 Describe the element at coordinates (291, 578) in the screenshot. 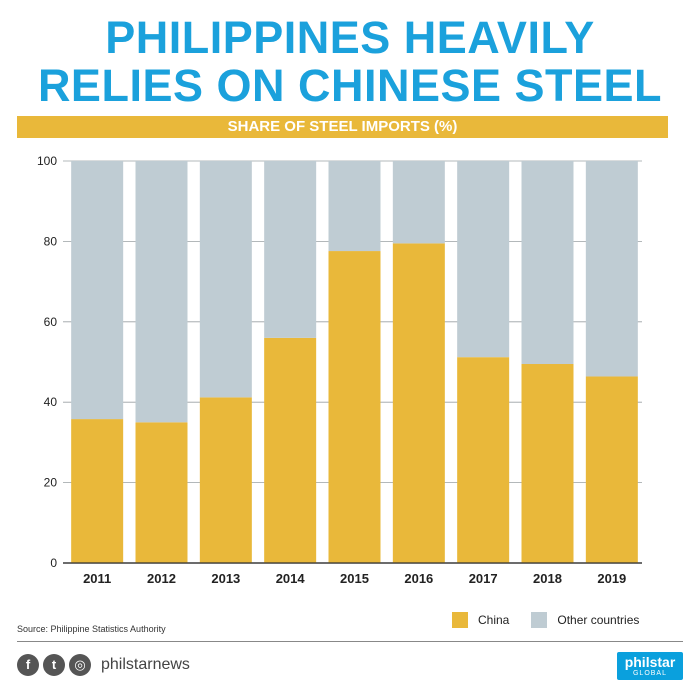

I see `x-tick-label-2014: 2014` at that location.